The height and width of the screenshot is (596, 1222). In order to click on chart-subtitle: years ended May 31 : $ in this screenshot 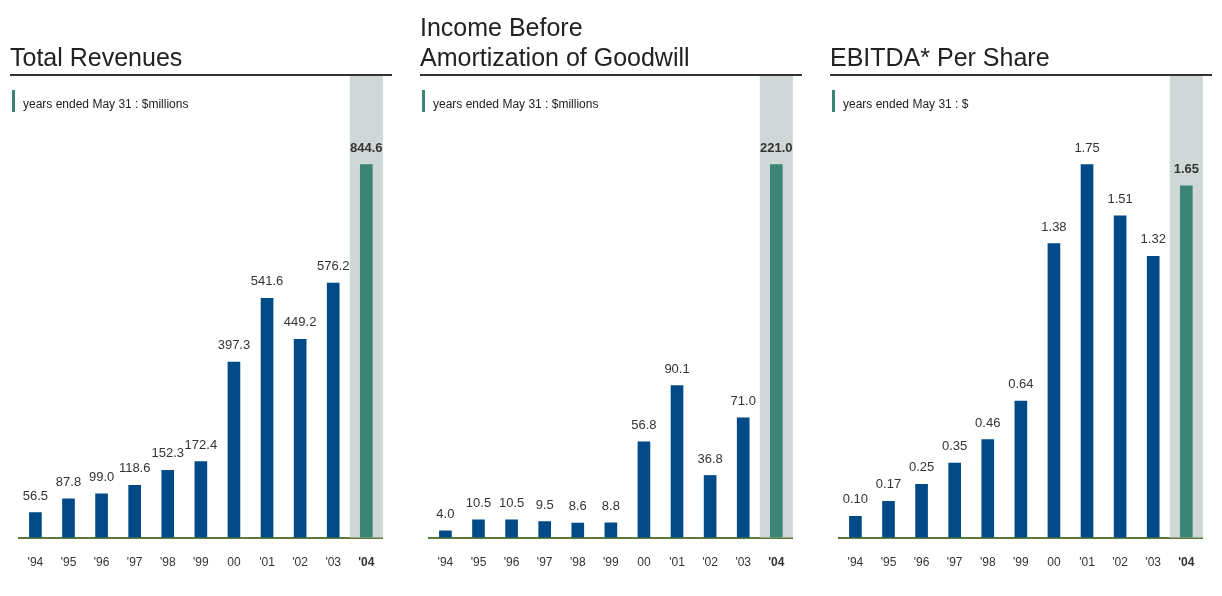, I will do `click(900, 101)`.